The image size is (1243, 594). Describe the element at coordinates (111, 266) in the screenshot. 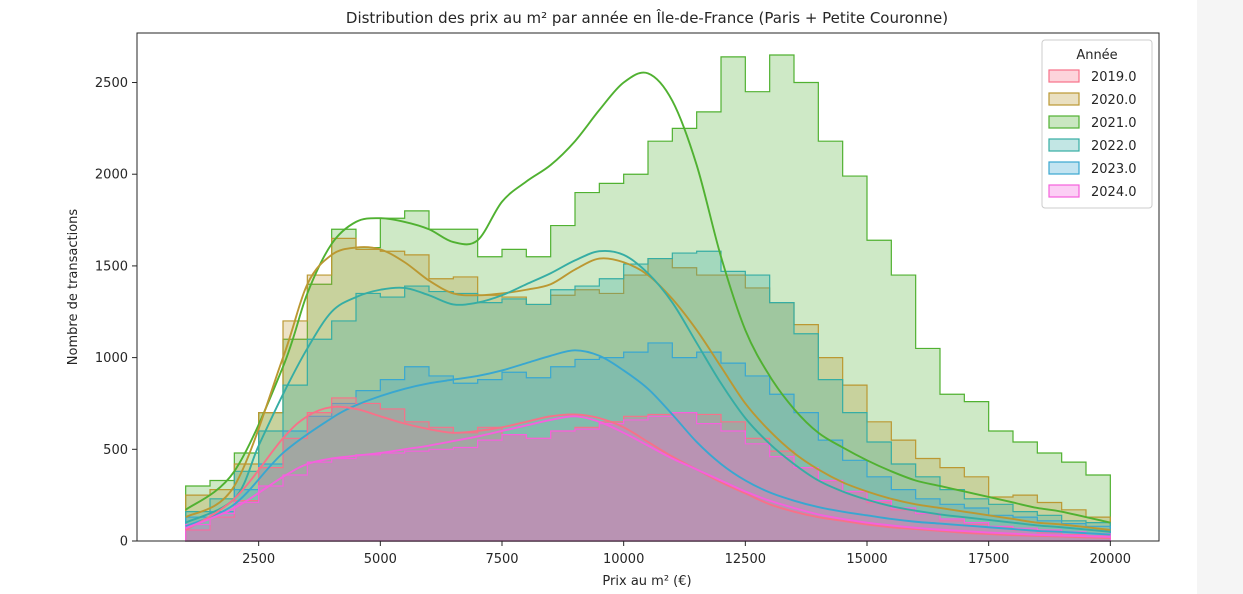

I see `y-tick-label-1500: 1500` at that location.